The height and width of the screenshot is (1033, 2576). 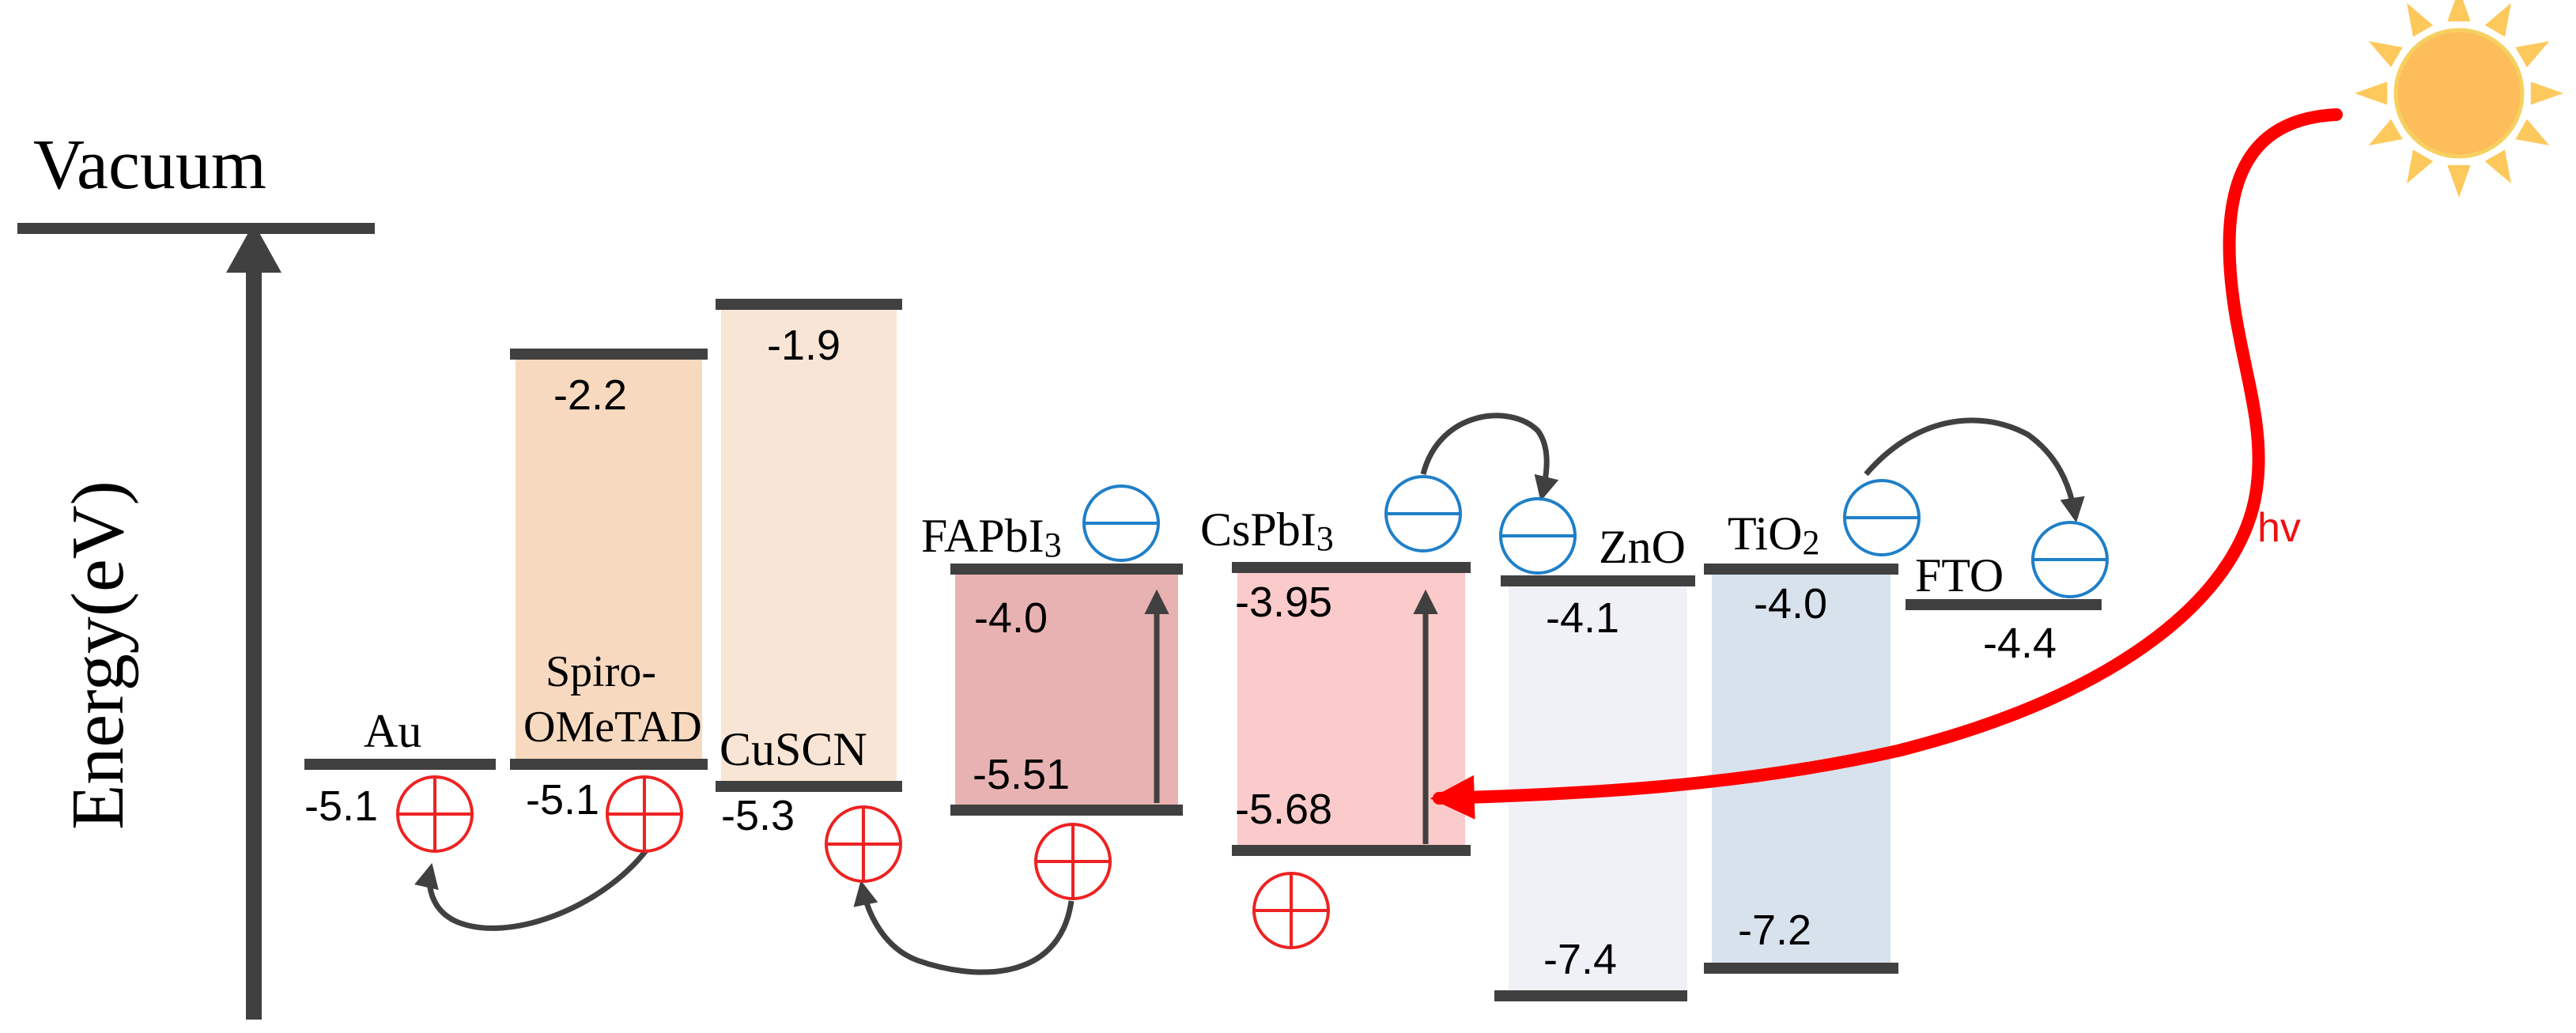 What do you see at coordinates (612, 727) in the screenshot?
I see `spiro-name-line2: OMeTAD` at bounding box center [612, 727].